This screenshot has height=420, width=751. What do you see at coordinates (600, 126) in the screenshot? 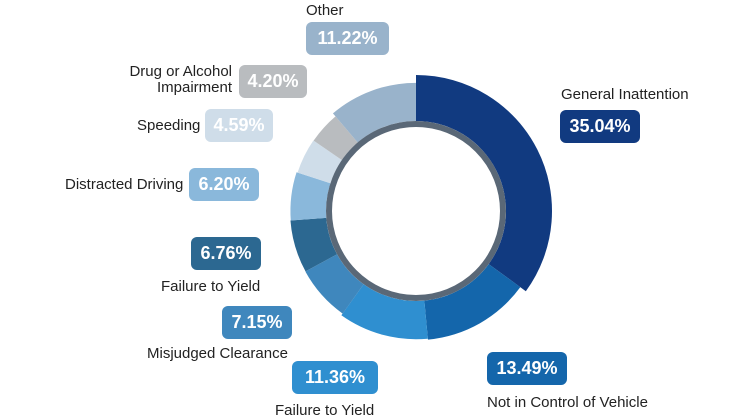
I see `slice-value-badge-general-inattention: 35.04%` at bounding box center [600, 126].